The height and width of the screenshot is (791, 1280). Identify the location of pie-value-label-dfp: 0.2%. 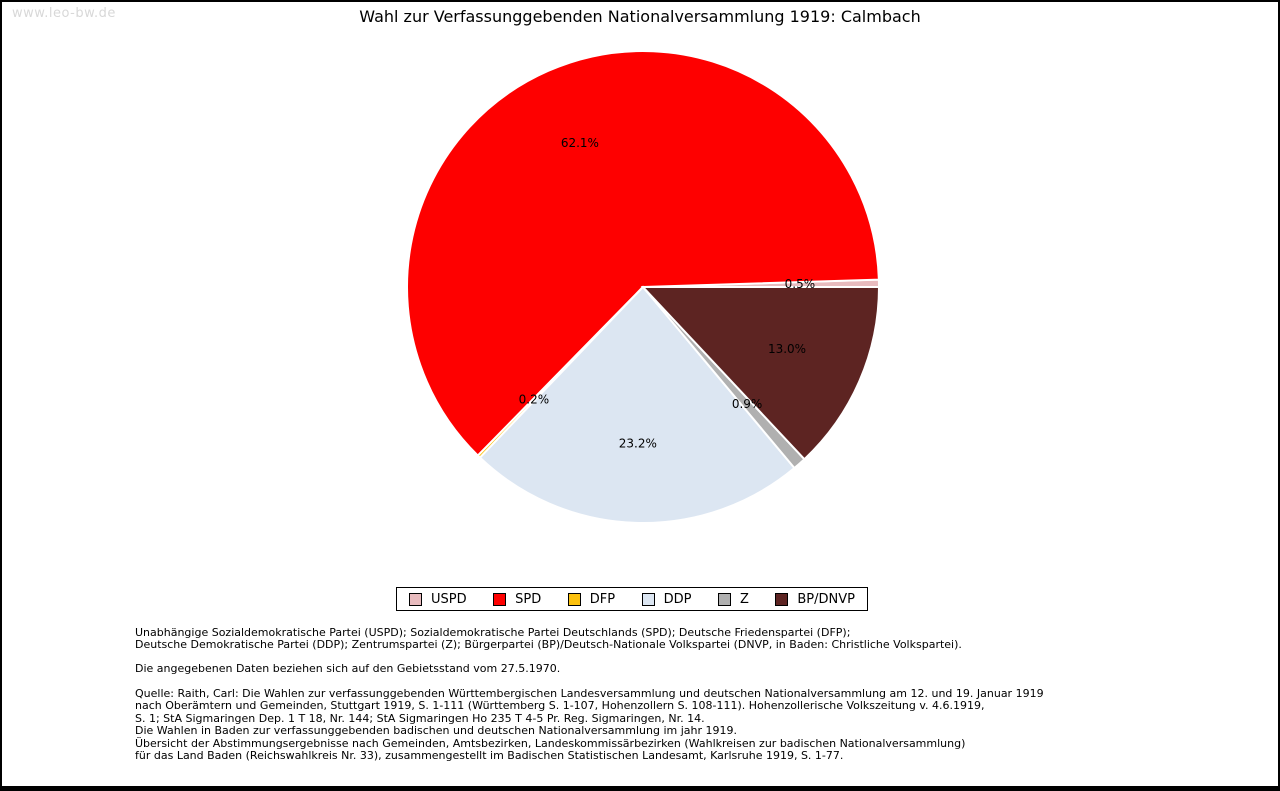
(534, 399).